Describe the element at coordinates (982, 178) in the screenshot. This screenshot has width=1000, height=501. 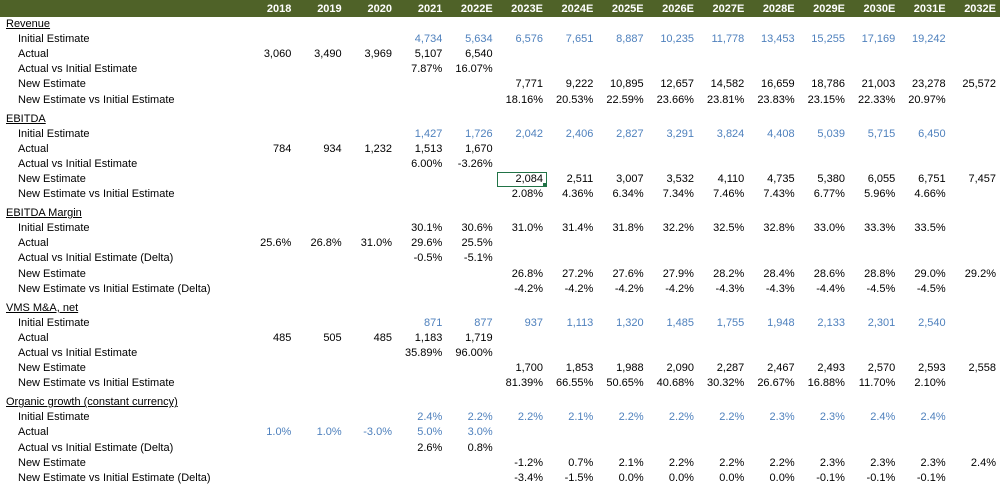
I see `value-cell: 7,457` at that location.